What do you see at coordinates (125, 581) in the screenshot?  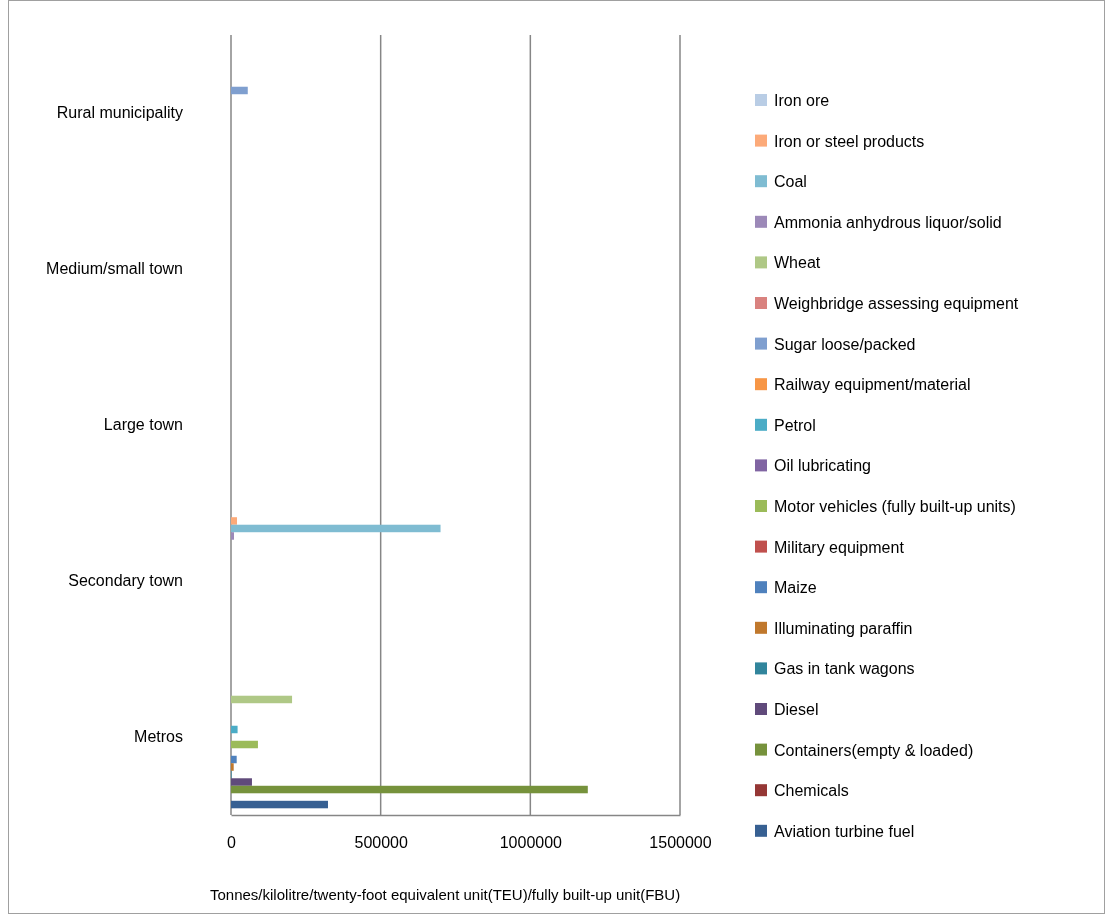 I see `y-tick-label: Secondary town` at bounding box center [125, 581].